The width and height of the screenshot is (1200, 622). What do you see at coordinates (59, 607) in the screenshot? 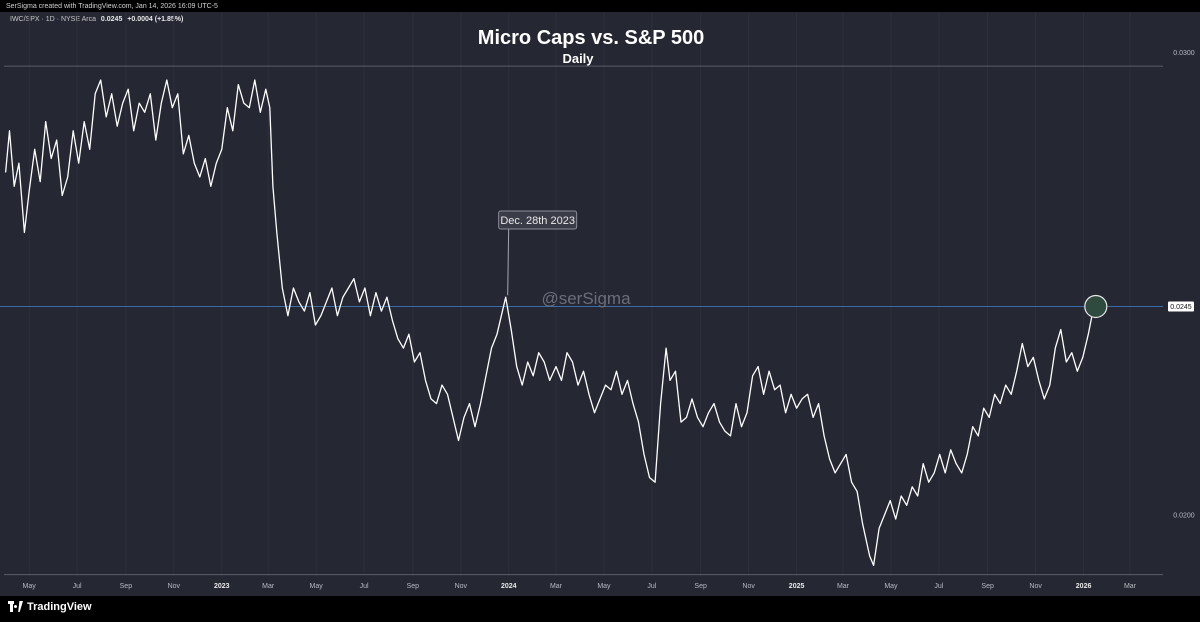
I see `brand-name: TradingView` at bounding box center [59, 607].